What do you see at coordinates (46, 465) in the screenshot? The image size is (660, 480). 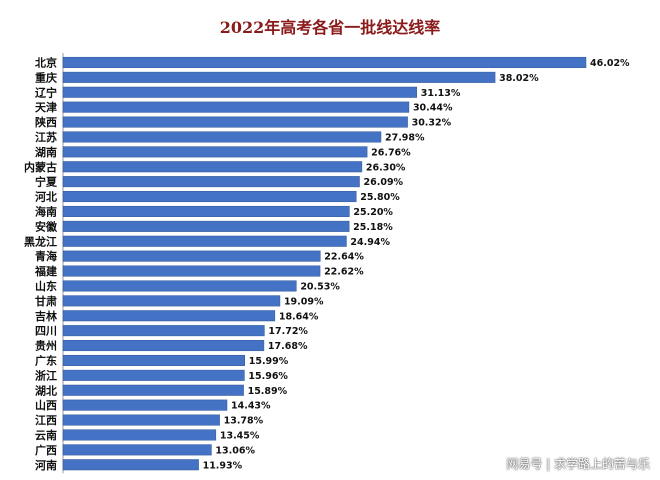 I see `category-label: 河南` at bounding box center [46, 465].